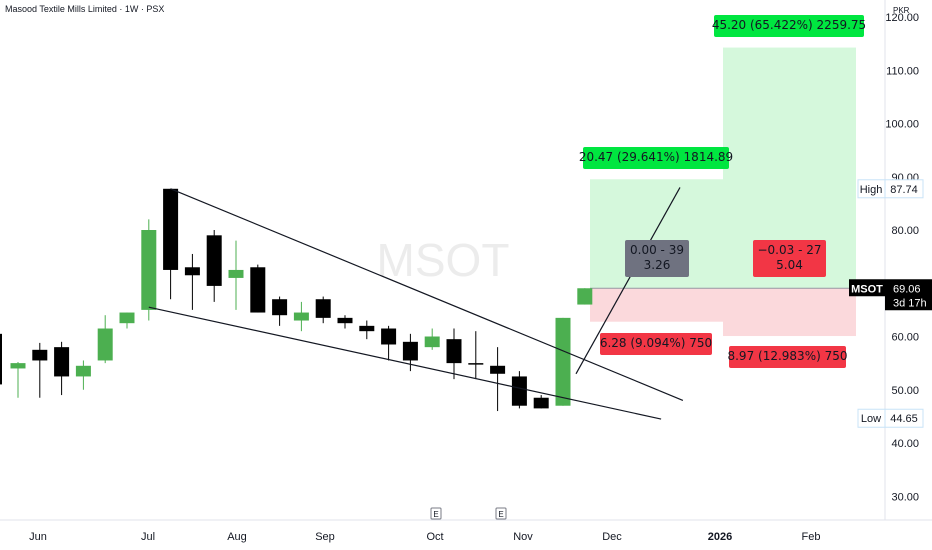  What do you see at coordinates (657, 250) in the screenshot?
I see `current-pnl-label-text: 0.00 - 39` at bounding box center [657, 250].